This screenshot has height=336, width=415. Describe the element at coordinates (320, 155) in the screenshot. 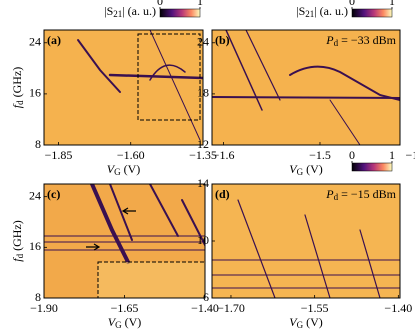

I see `x-tick-label: −1.5` at that location.